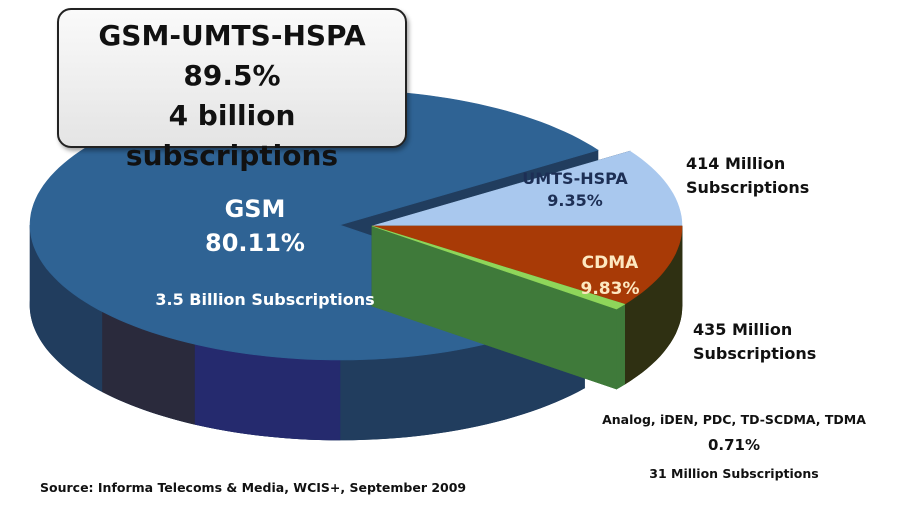 Image resolution: width=900 pixels, height=508 pixels. What do you see at coordinates (620, 346) in the screenshot?
I see `pie-slice-side-analog` at bounding box center [620, 346].